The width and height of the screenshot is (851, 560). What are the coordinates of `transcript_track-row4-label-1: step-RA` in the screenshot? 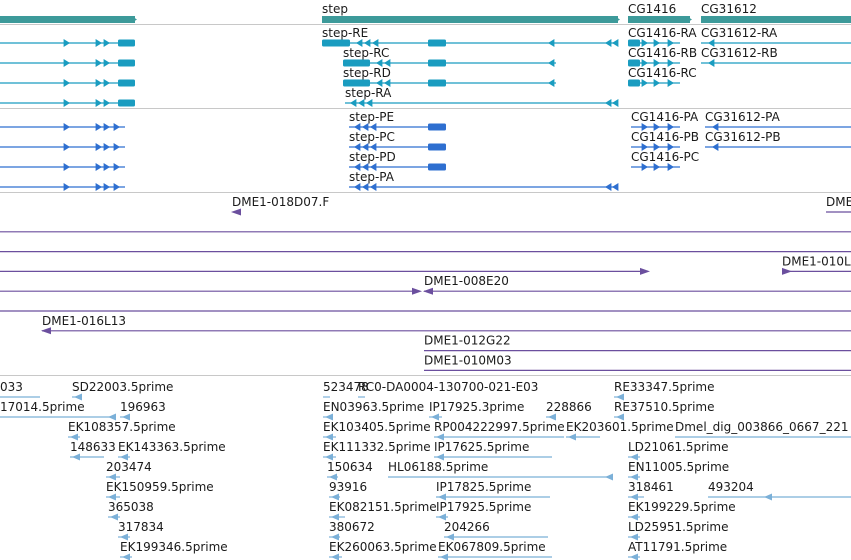 It's located at (368, 93).